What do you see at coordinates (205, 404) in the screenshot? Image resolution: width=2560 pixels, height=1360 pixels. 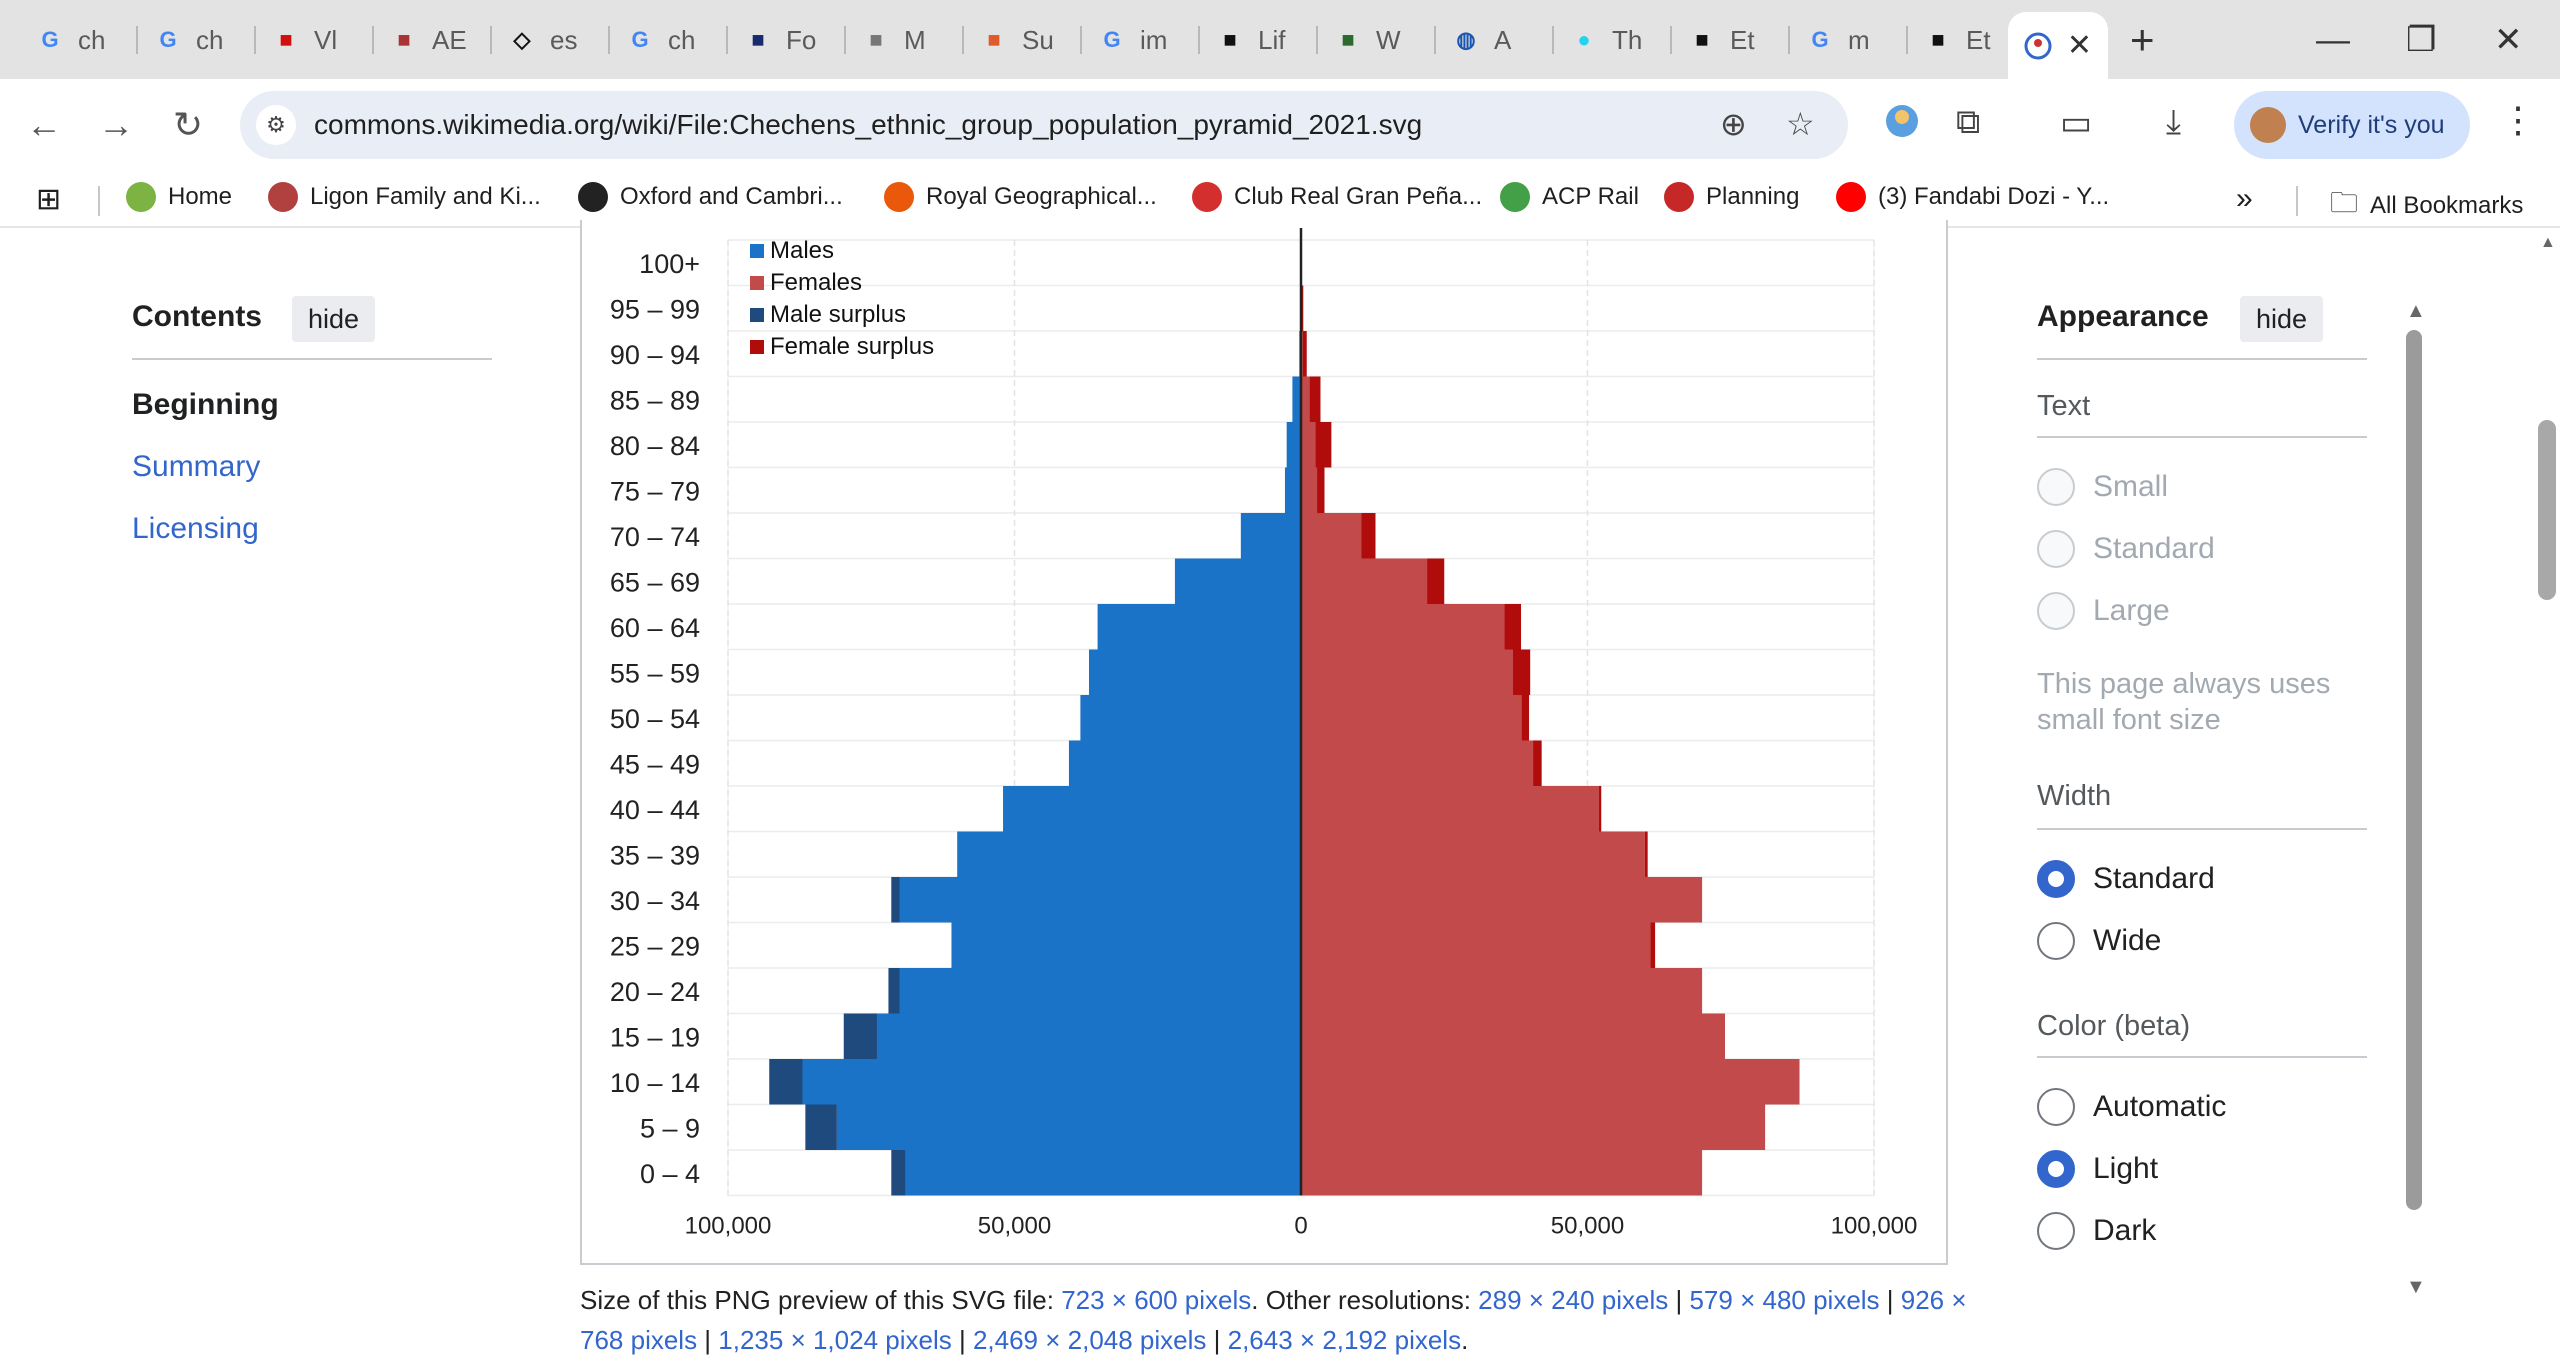 I see `toc-item-beginning: Beginning` at bounding box center [205, 404].